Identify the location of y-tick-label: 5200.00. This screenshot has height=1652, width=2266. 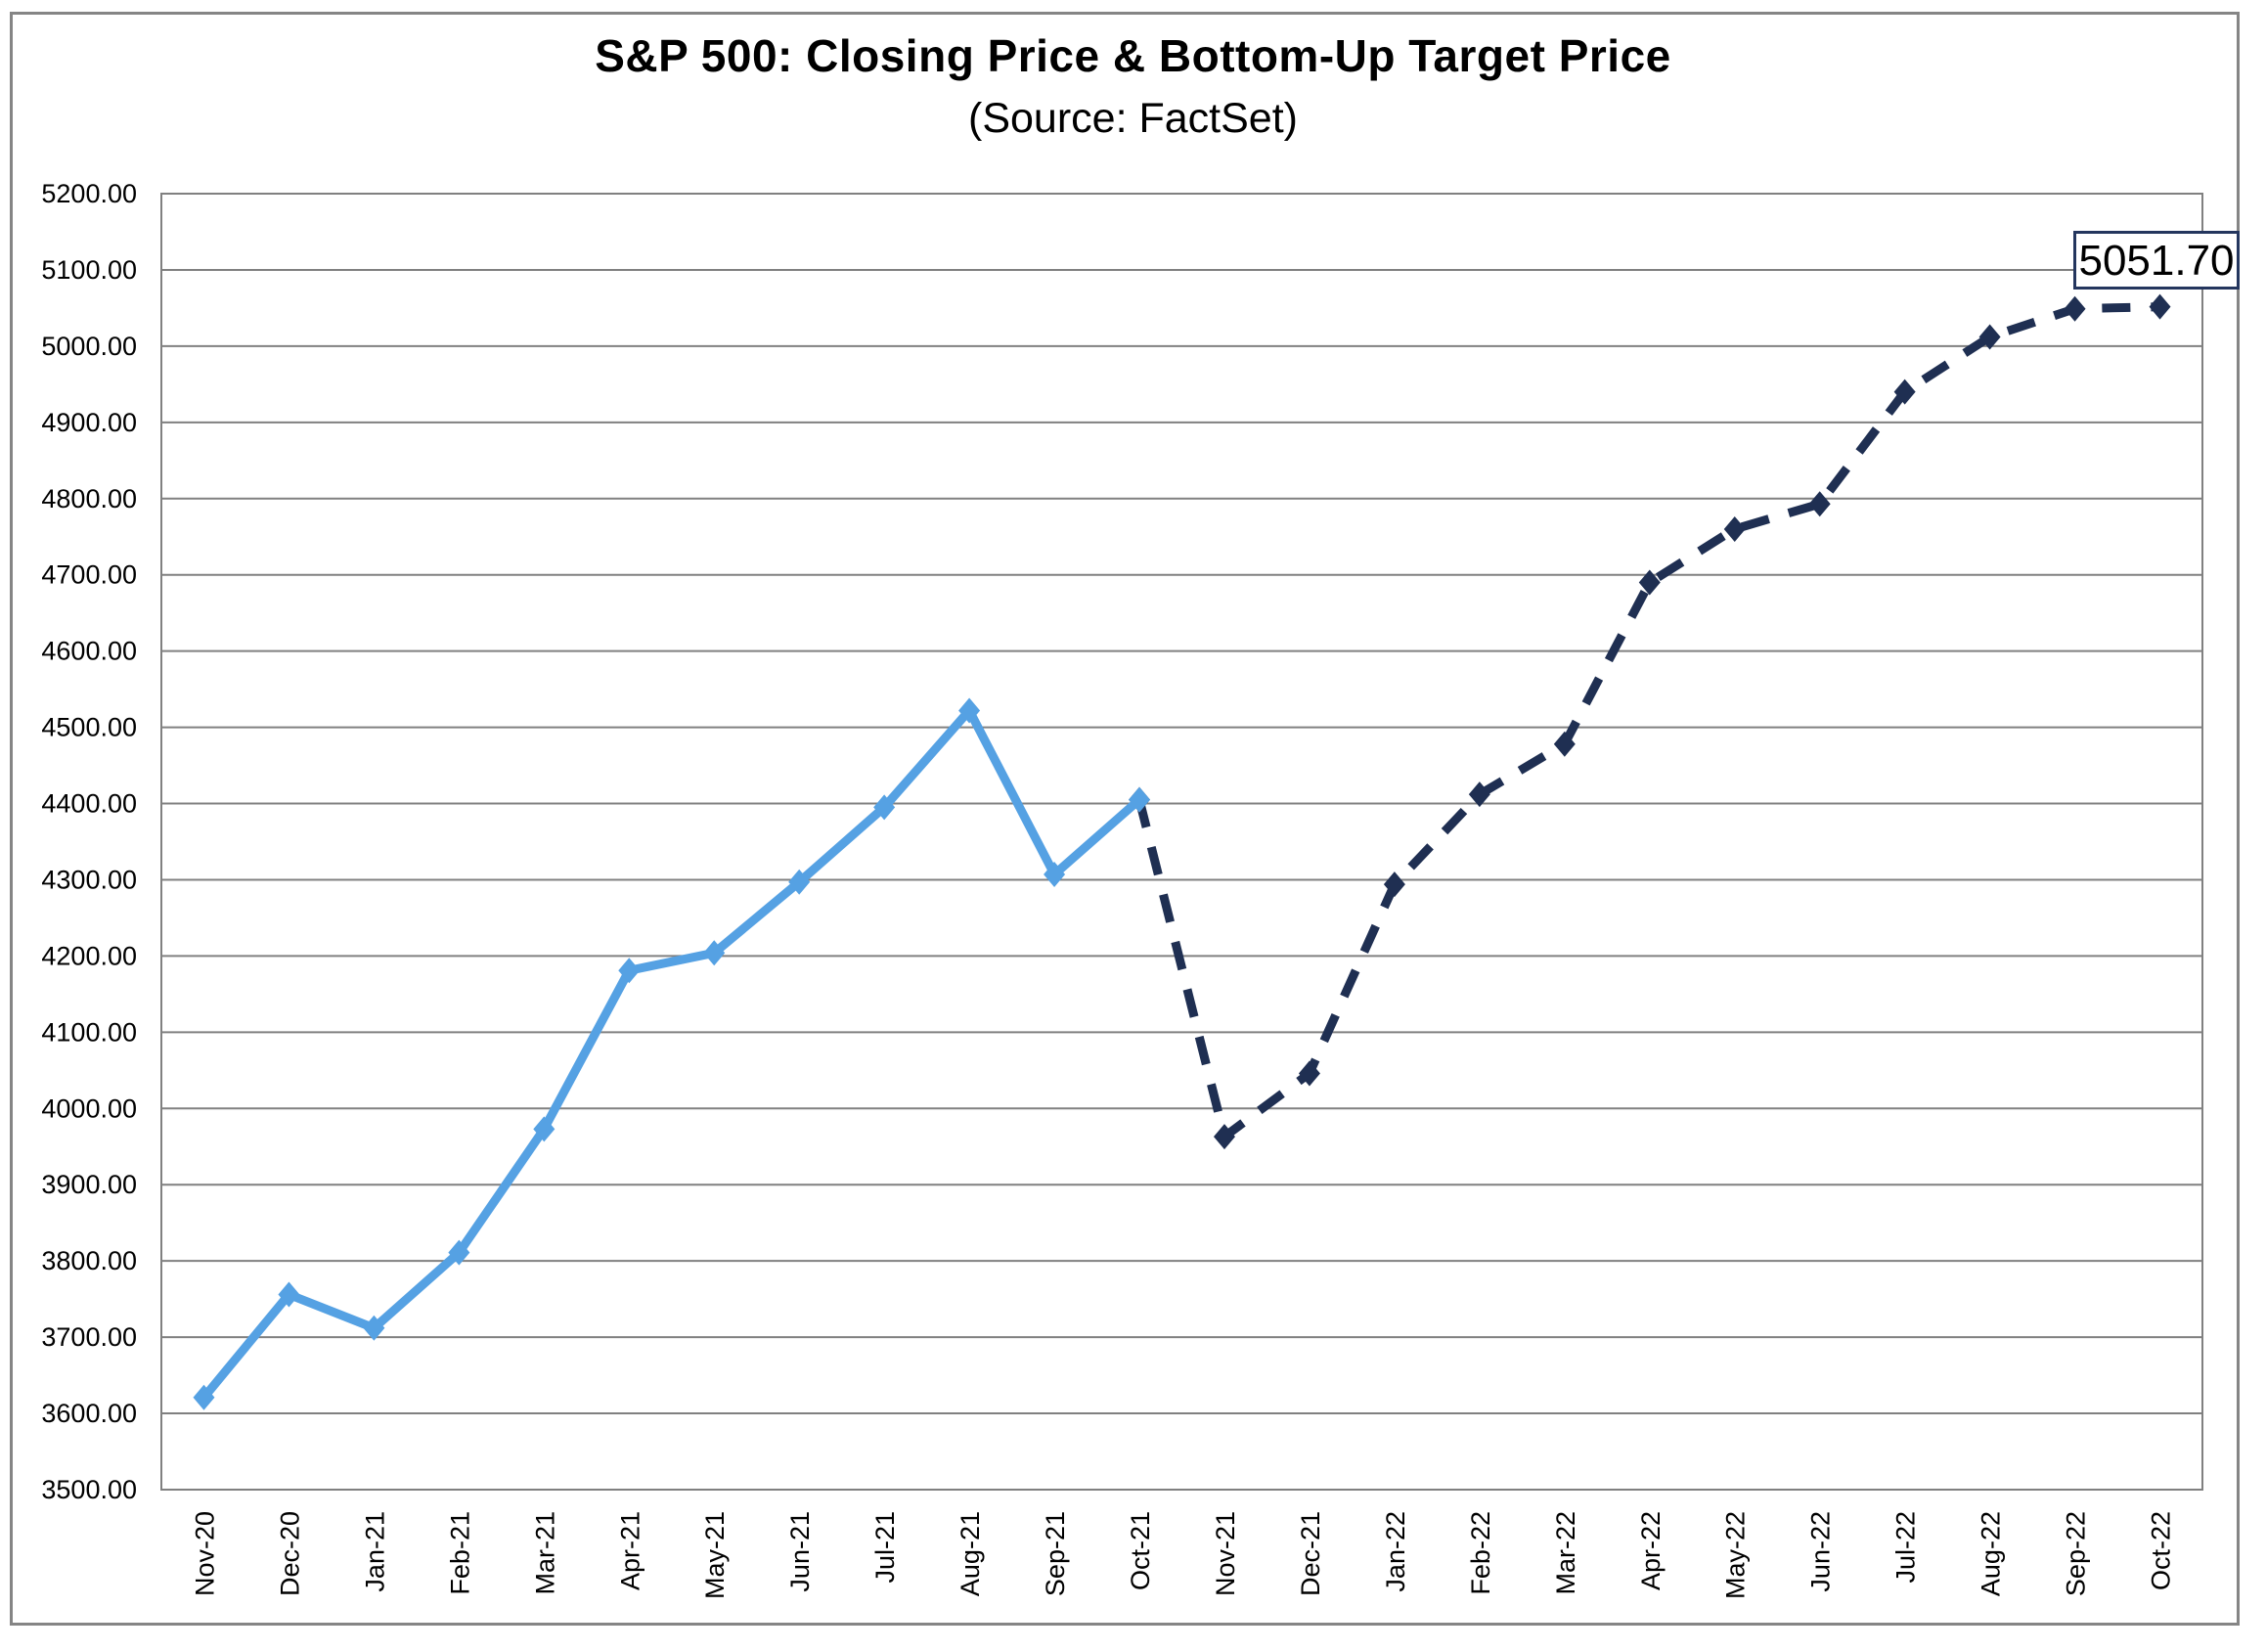
(89, 194).